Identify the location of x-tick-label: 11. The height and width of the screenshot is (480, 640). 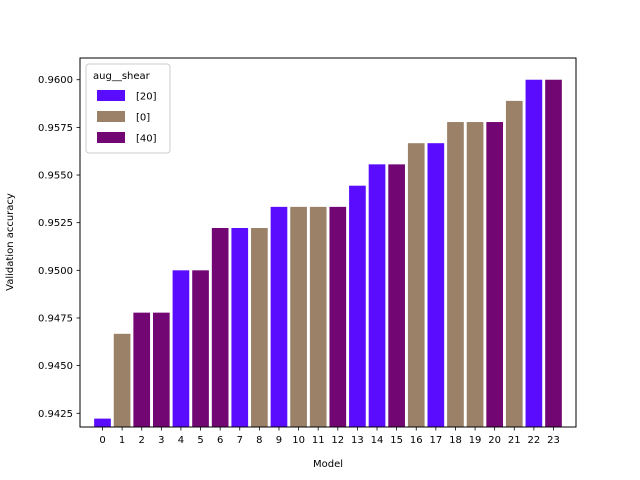
(318, 440).